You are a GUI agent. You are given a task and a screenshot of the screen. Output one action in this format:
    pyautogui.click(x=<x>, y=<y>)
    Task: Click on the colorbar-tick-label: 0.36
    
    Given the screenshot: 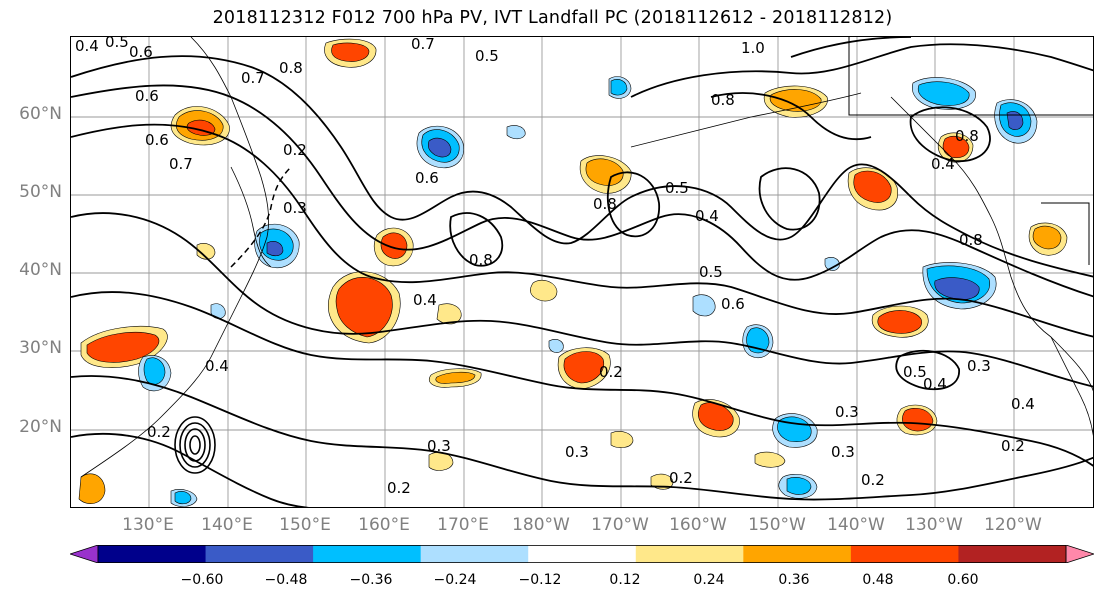 What is the action you would take?
    pyautogui.click(x=794, y=580)
    